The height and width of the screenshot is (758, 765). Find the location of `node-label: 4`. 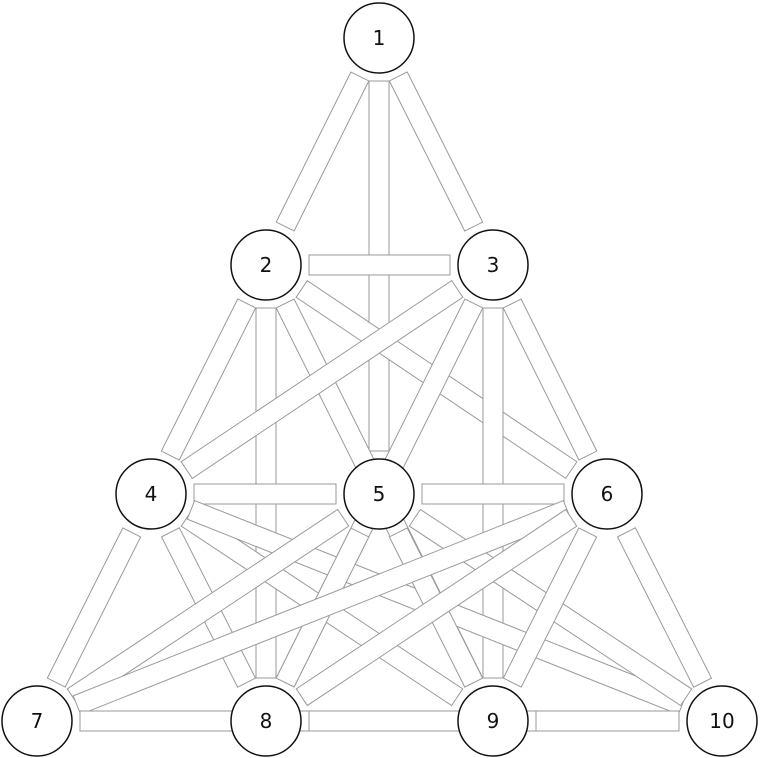

node-label: 4 is located at coordinates (151, 494).